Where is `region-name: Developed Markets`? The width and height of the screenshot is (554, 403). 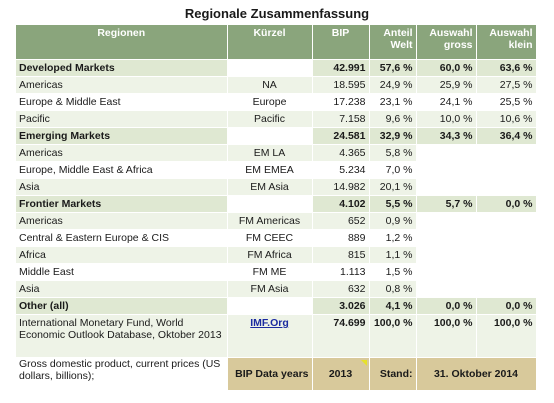
region-name: Developed Markets is located at coordinates (122, 68).